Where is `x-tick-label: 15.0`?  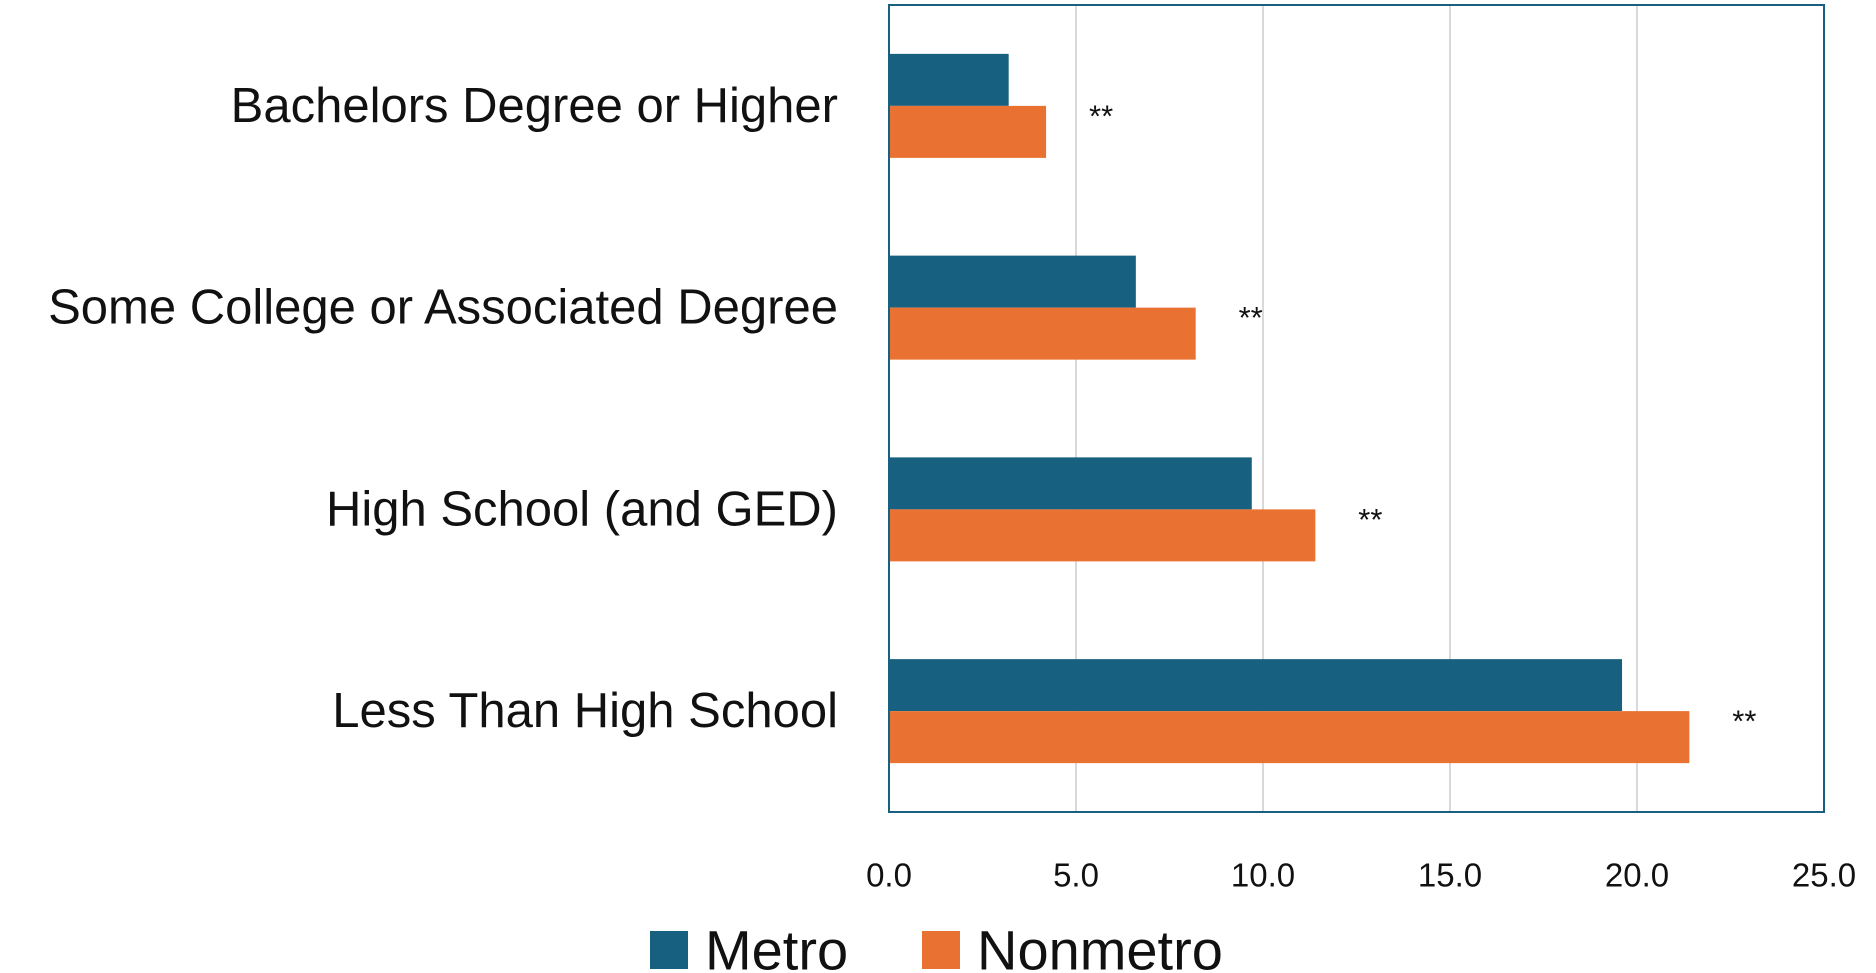 x-tick-label: 15.0 is located at coordinates (1450, 875).